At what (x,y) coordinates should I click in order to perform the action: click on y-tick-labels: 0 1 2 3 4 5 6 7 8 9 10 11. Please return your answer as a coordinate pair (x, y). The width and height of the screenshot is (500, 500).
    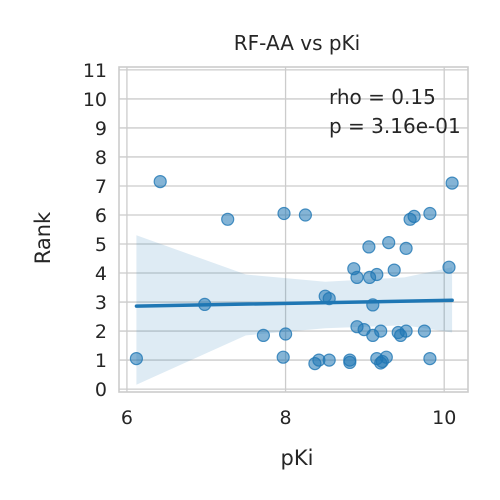
    Looking at the image, I should click on (95, 230).